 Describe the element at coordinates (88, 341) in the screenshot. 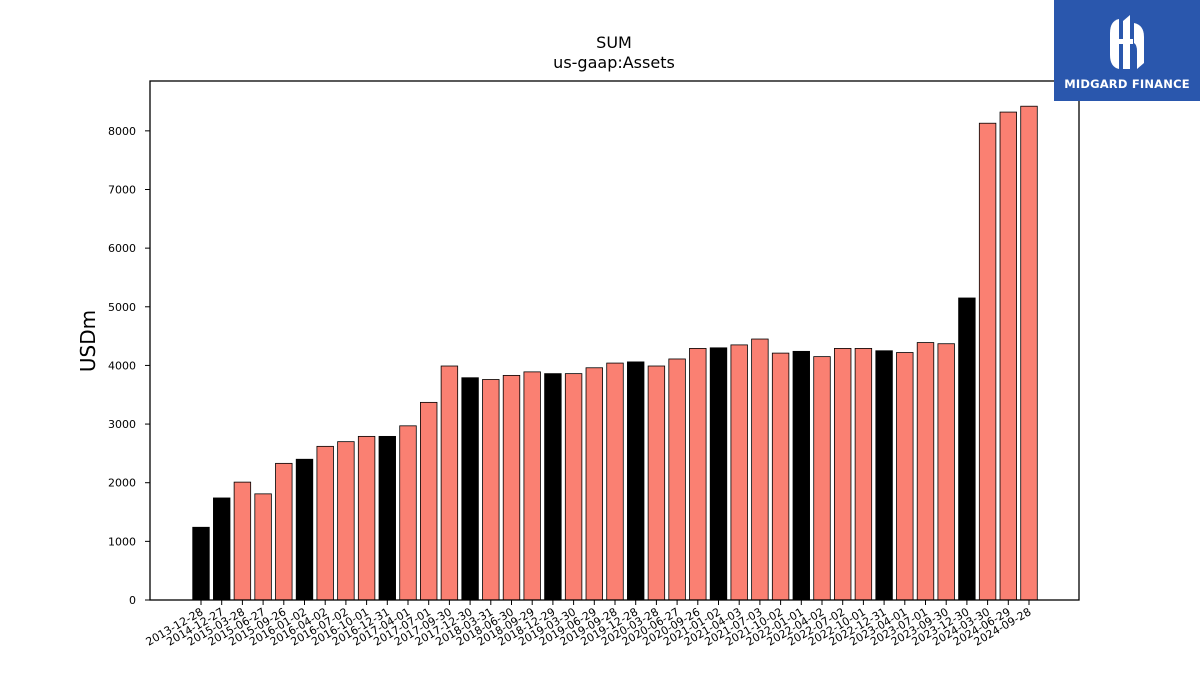

I see `y-axis-label: USDm` at that location.